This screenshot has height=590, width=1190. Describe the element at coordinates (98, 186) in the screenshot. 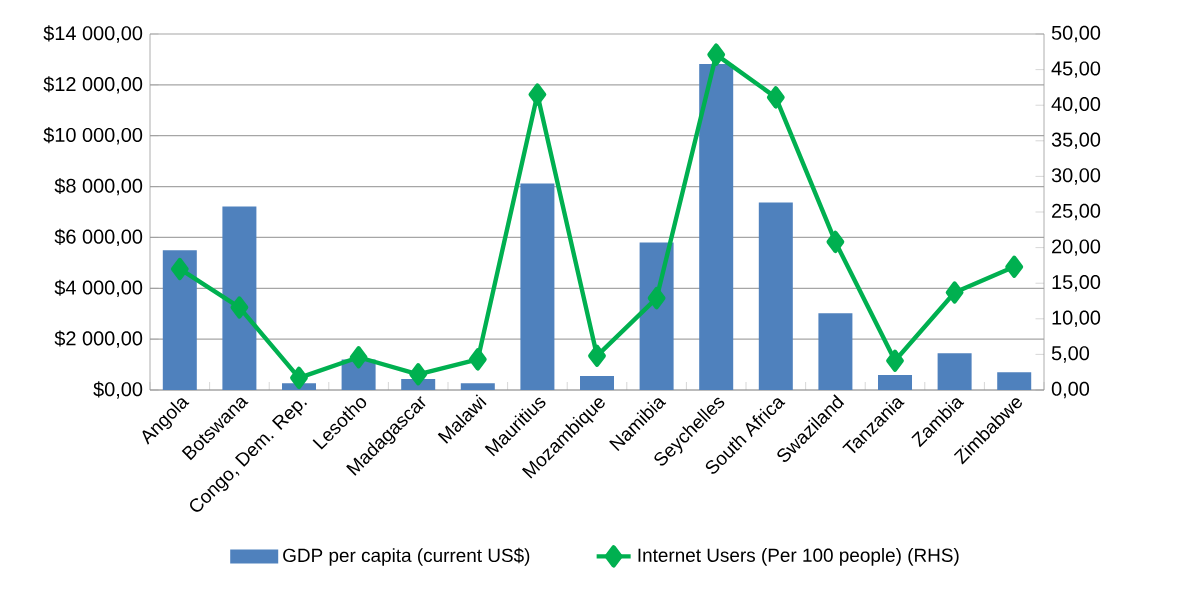

I see `y-tick-label: $8 000,00` at that location.